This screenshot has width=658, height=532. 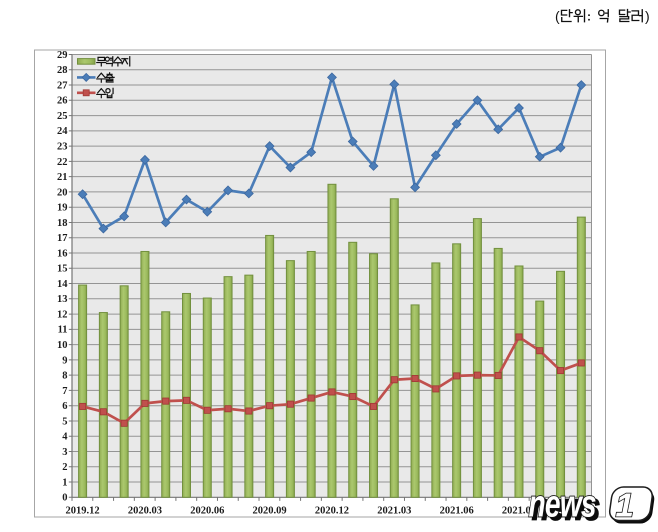 I want to click on svg-text: 11, so click(x=63, y=330).